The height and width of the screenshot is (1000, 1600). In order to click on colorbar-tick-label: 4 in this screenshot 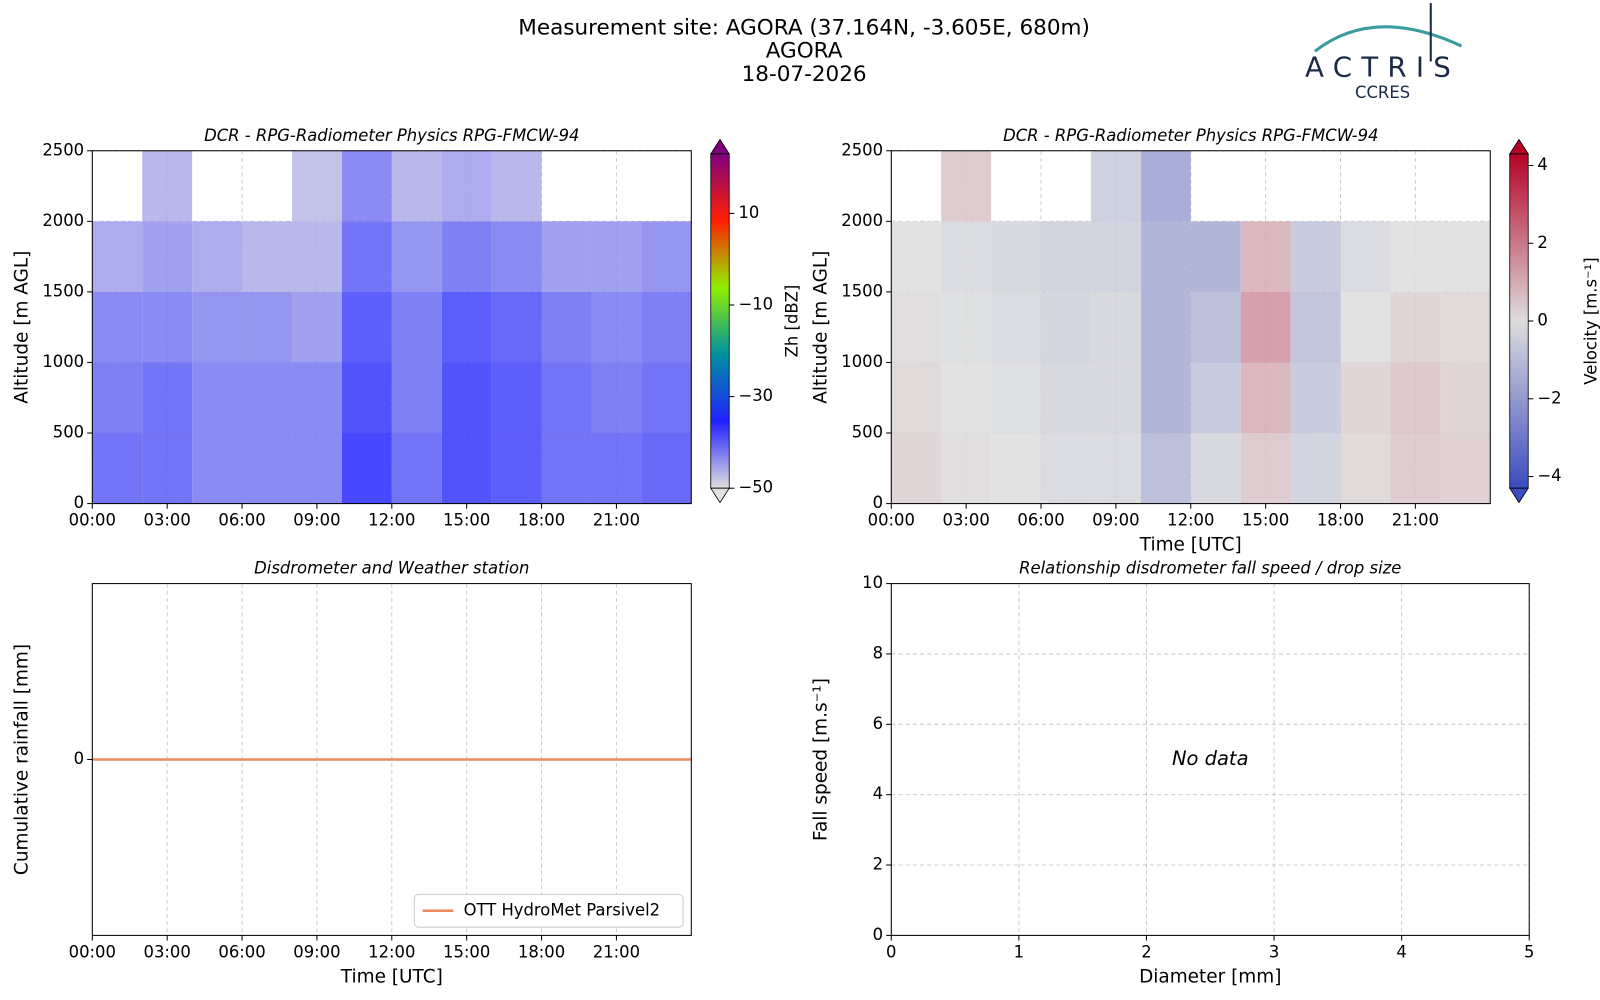, I will do `click(1542, 164)`.